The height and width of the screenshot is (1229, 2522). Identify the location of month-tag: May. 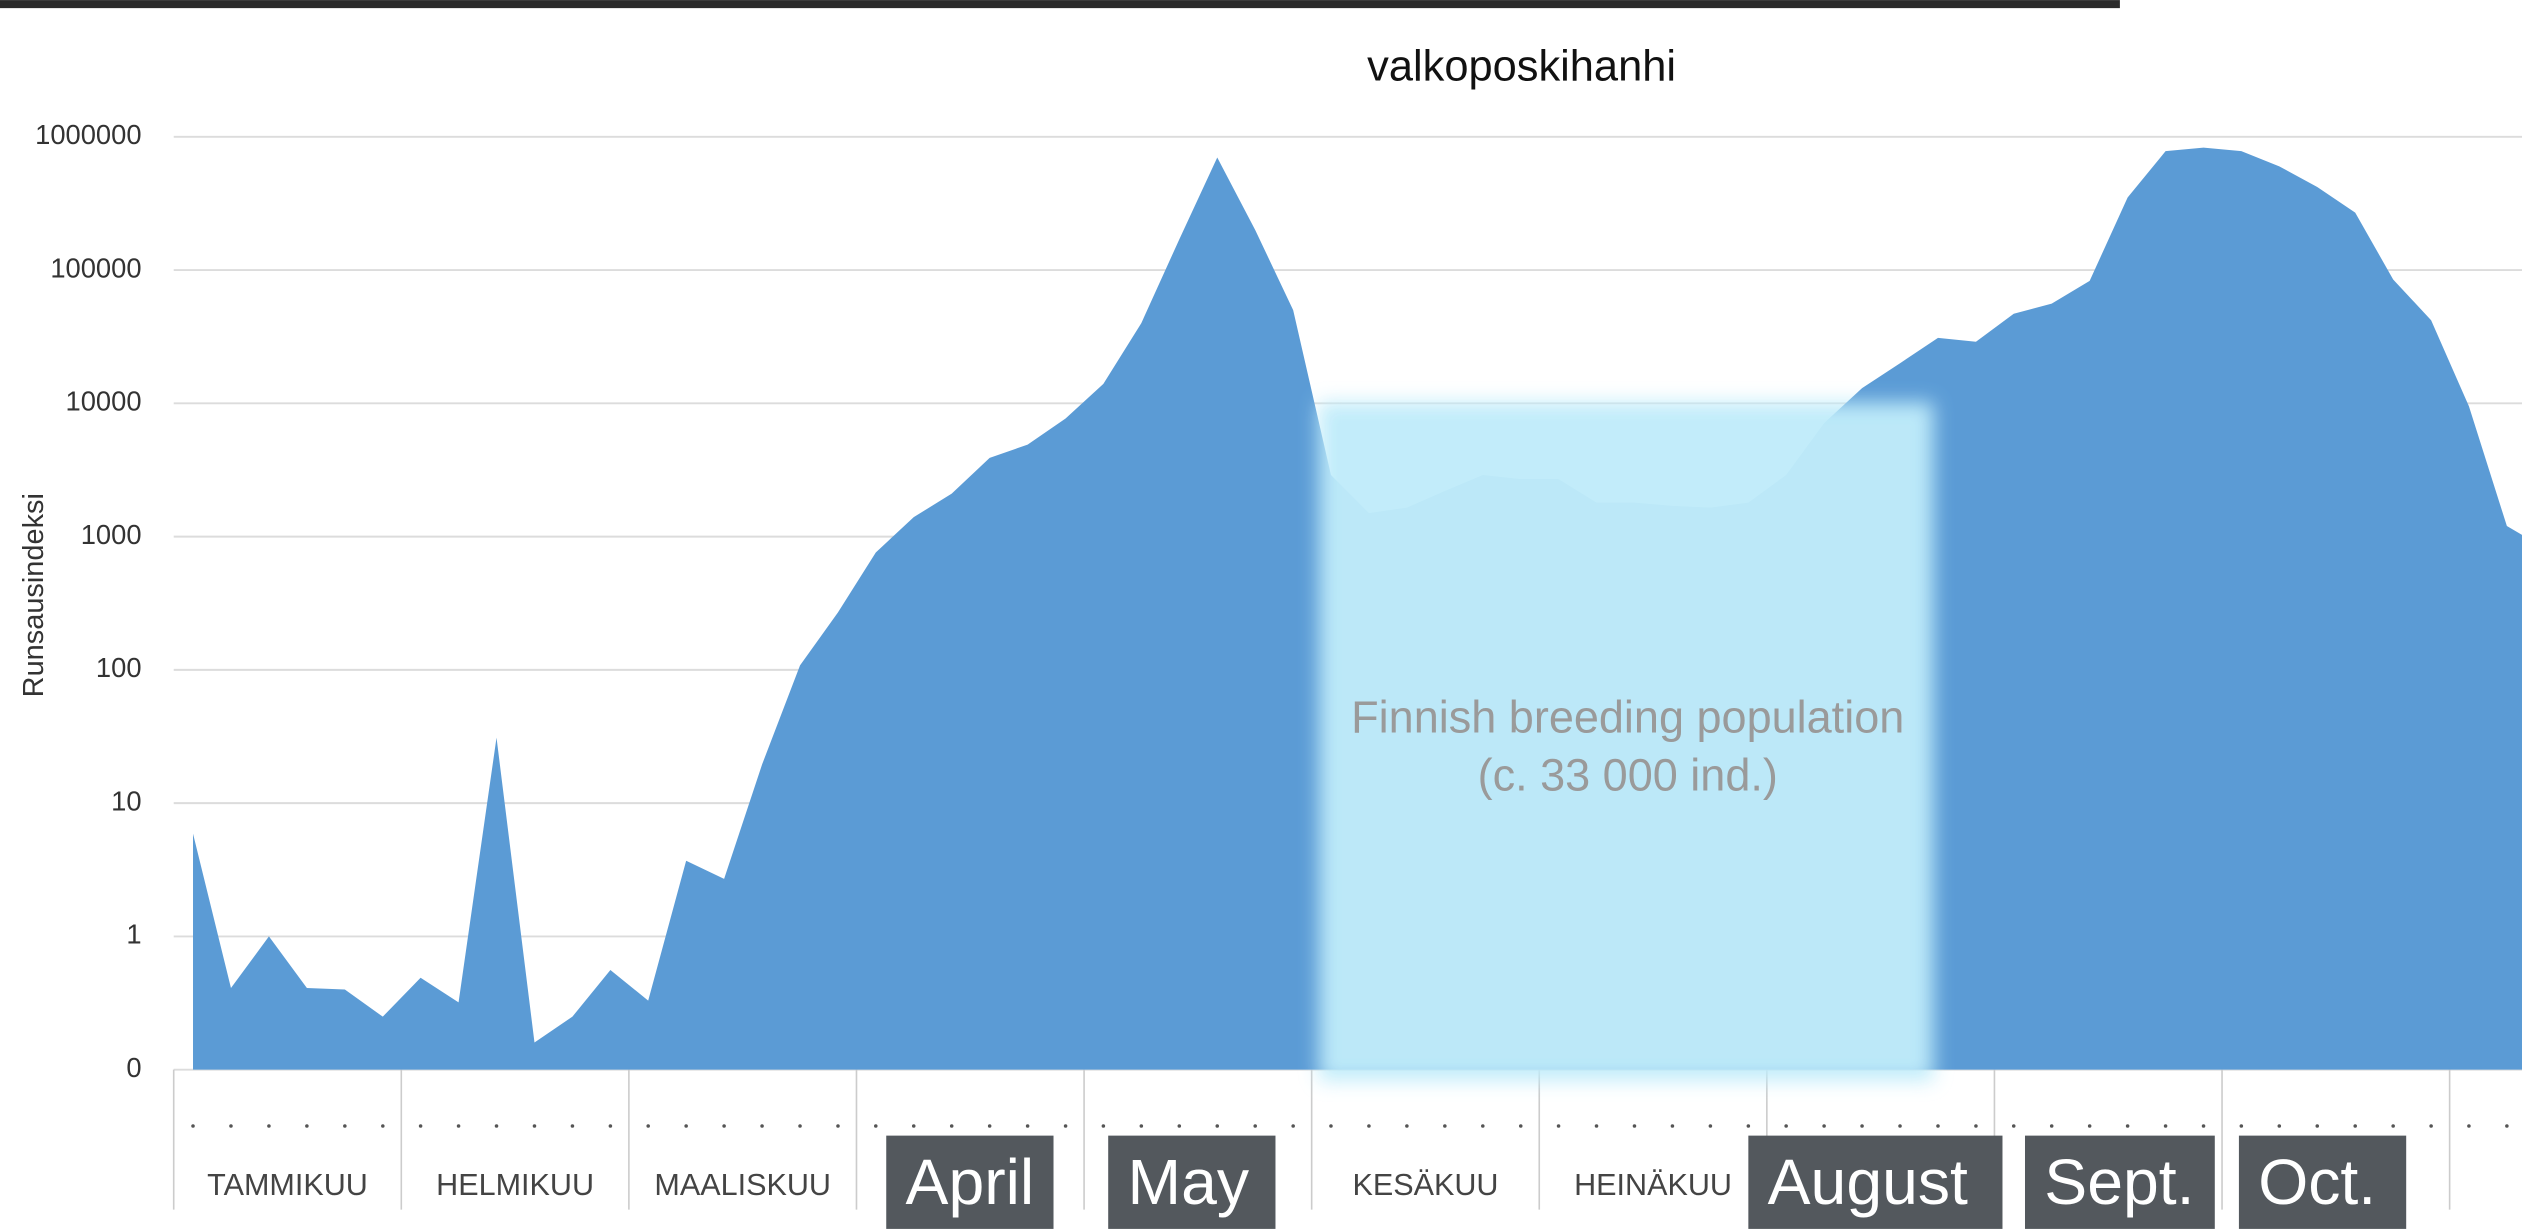
(1189, 1182).